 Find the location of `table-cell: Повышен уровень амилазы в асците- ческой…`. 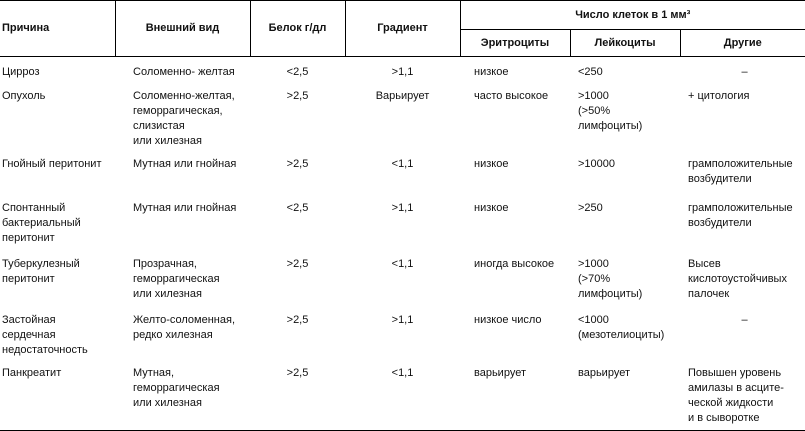

table-cell: Повышен уровень амилазы в асците- ческой… is located at coordinates (736, 395).